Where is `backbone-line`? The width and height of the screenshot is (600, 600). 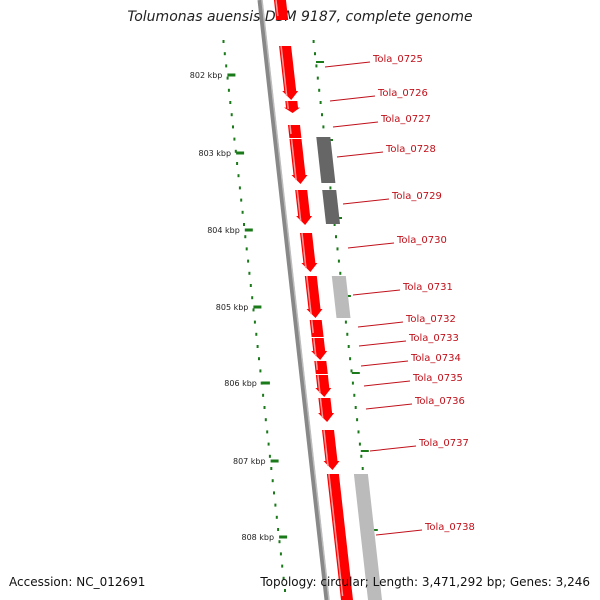
backbone-line is located at coordinates (293, 300).